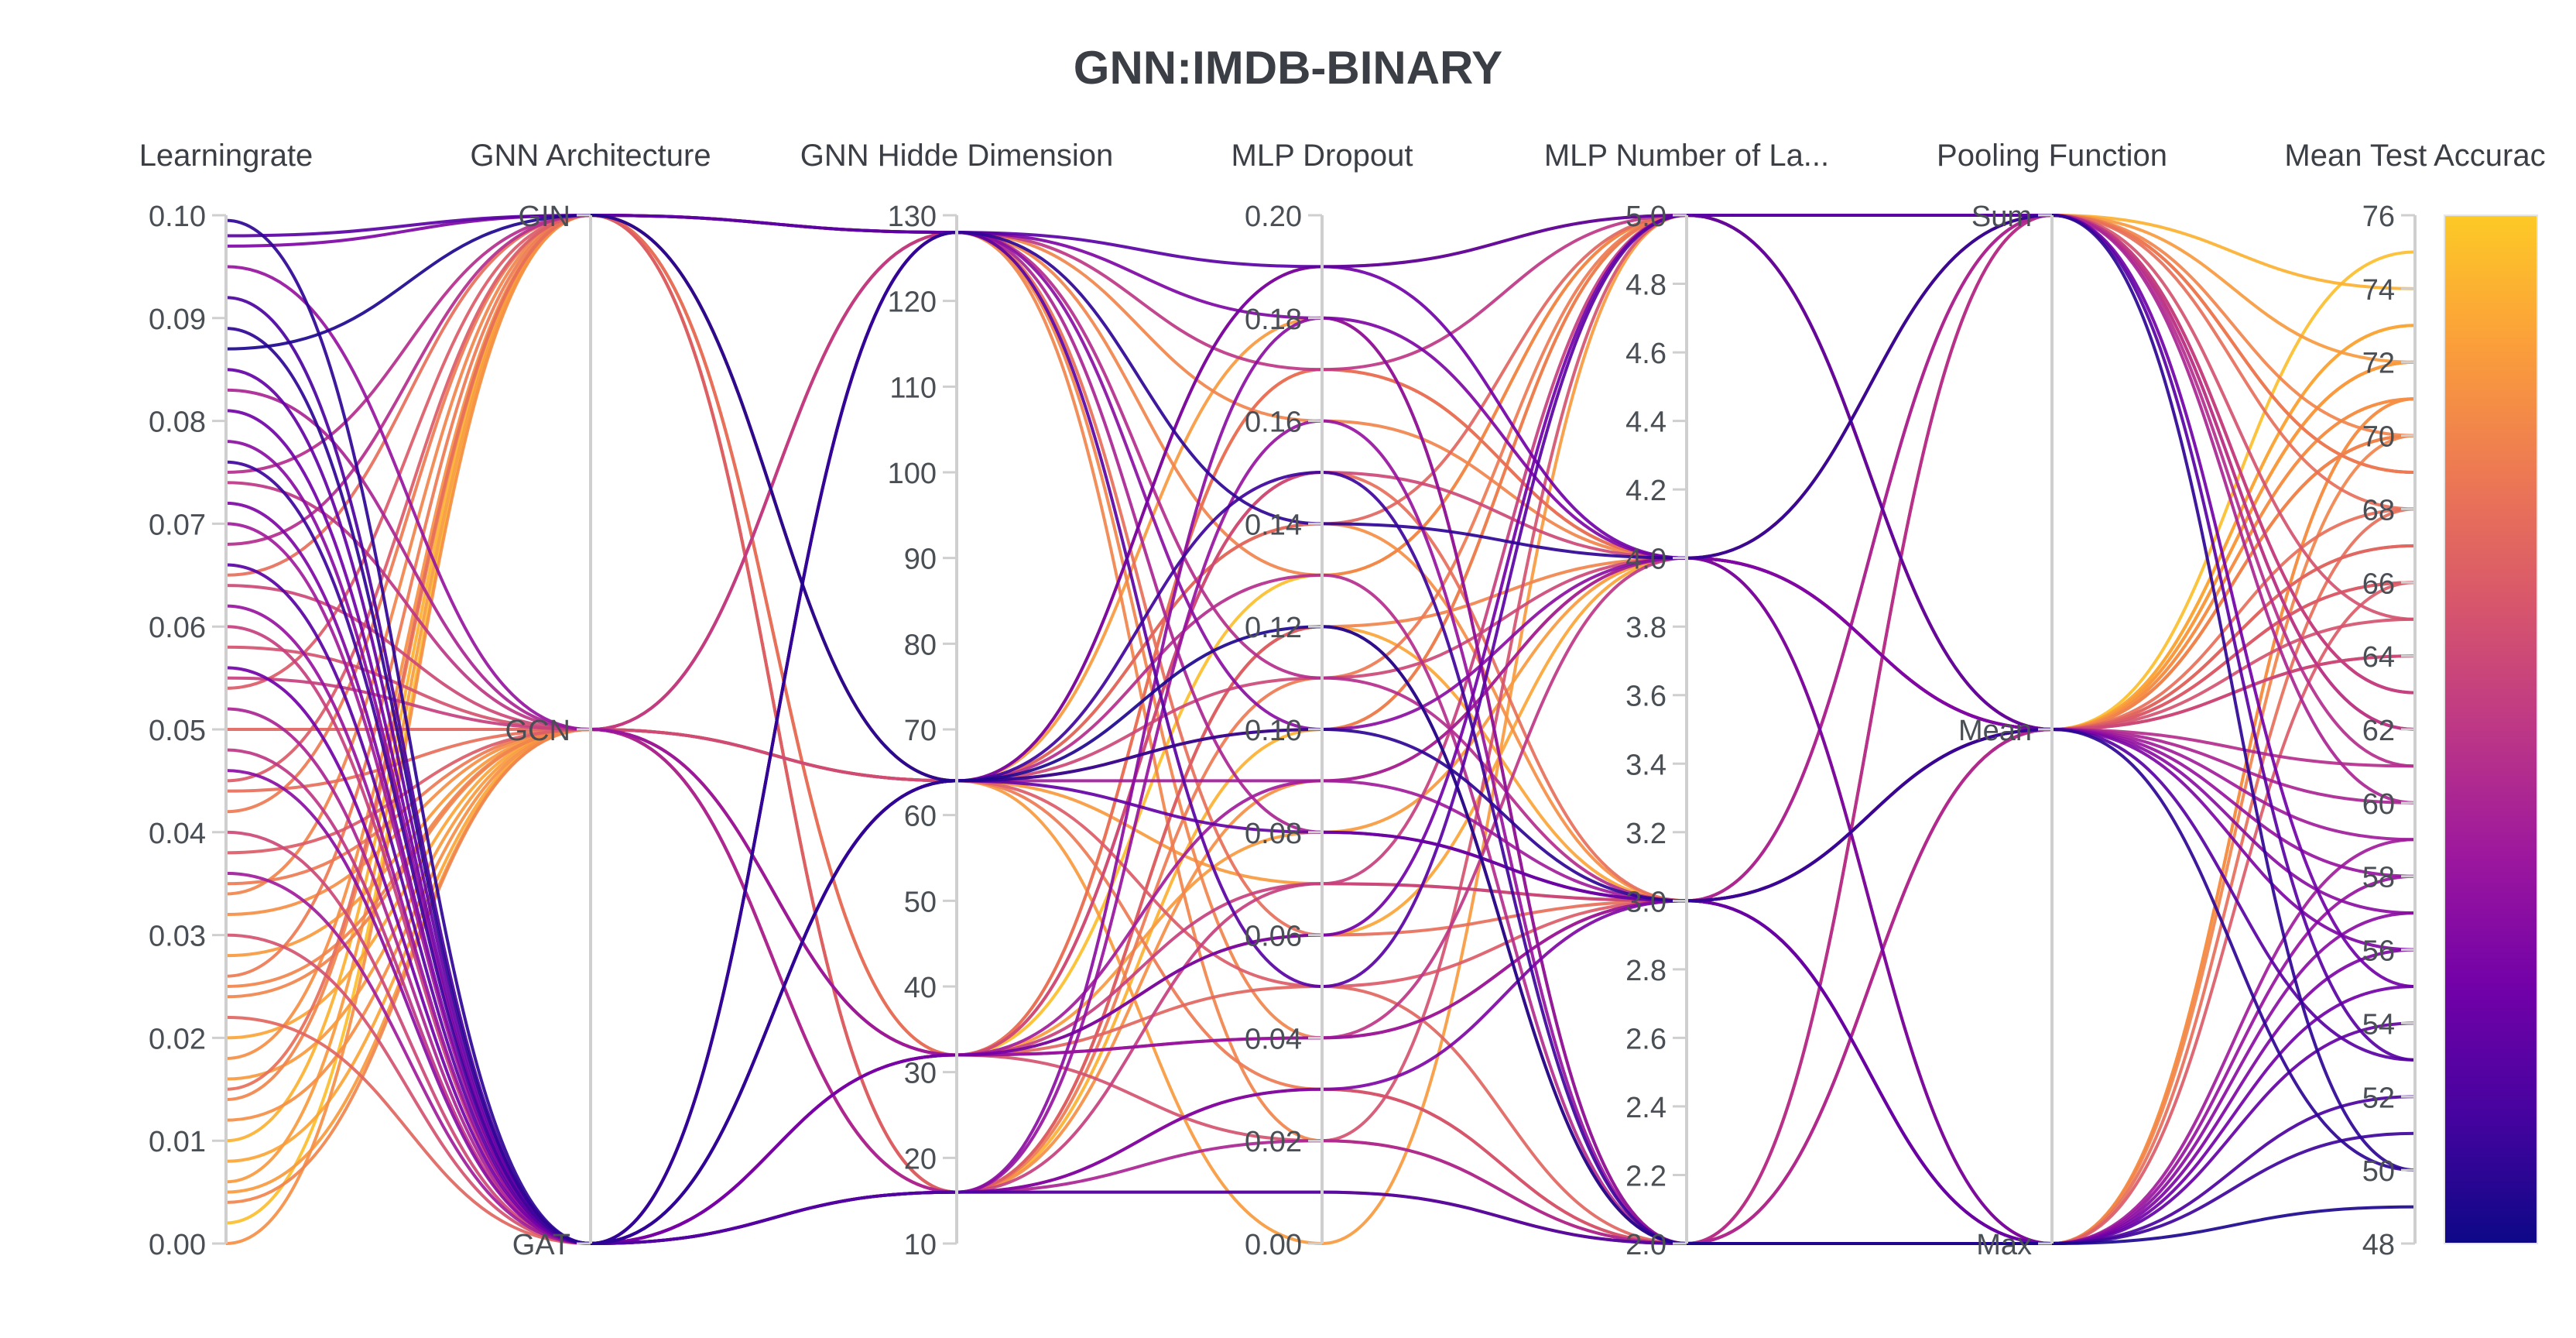  What do you see at coordinates (2378, 951) in the screenshot?
I see `tick-label: 56` at bounding box center [2378, 951].